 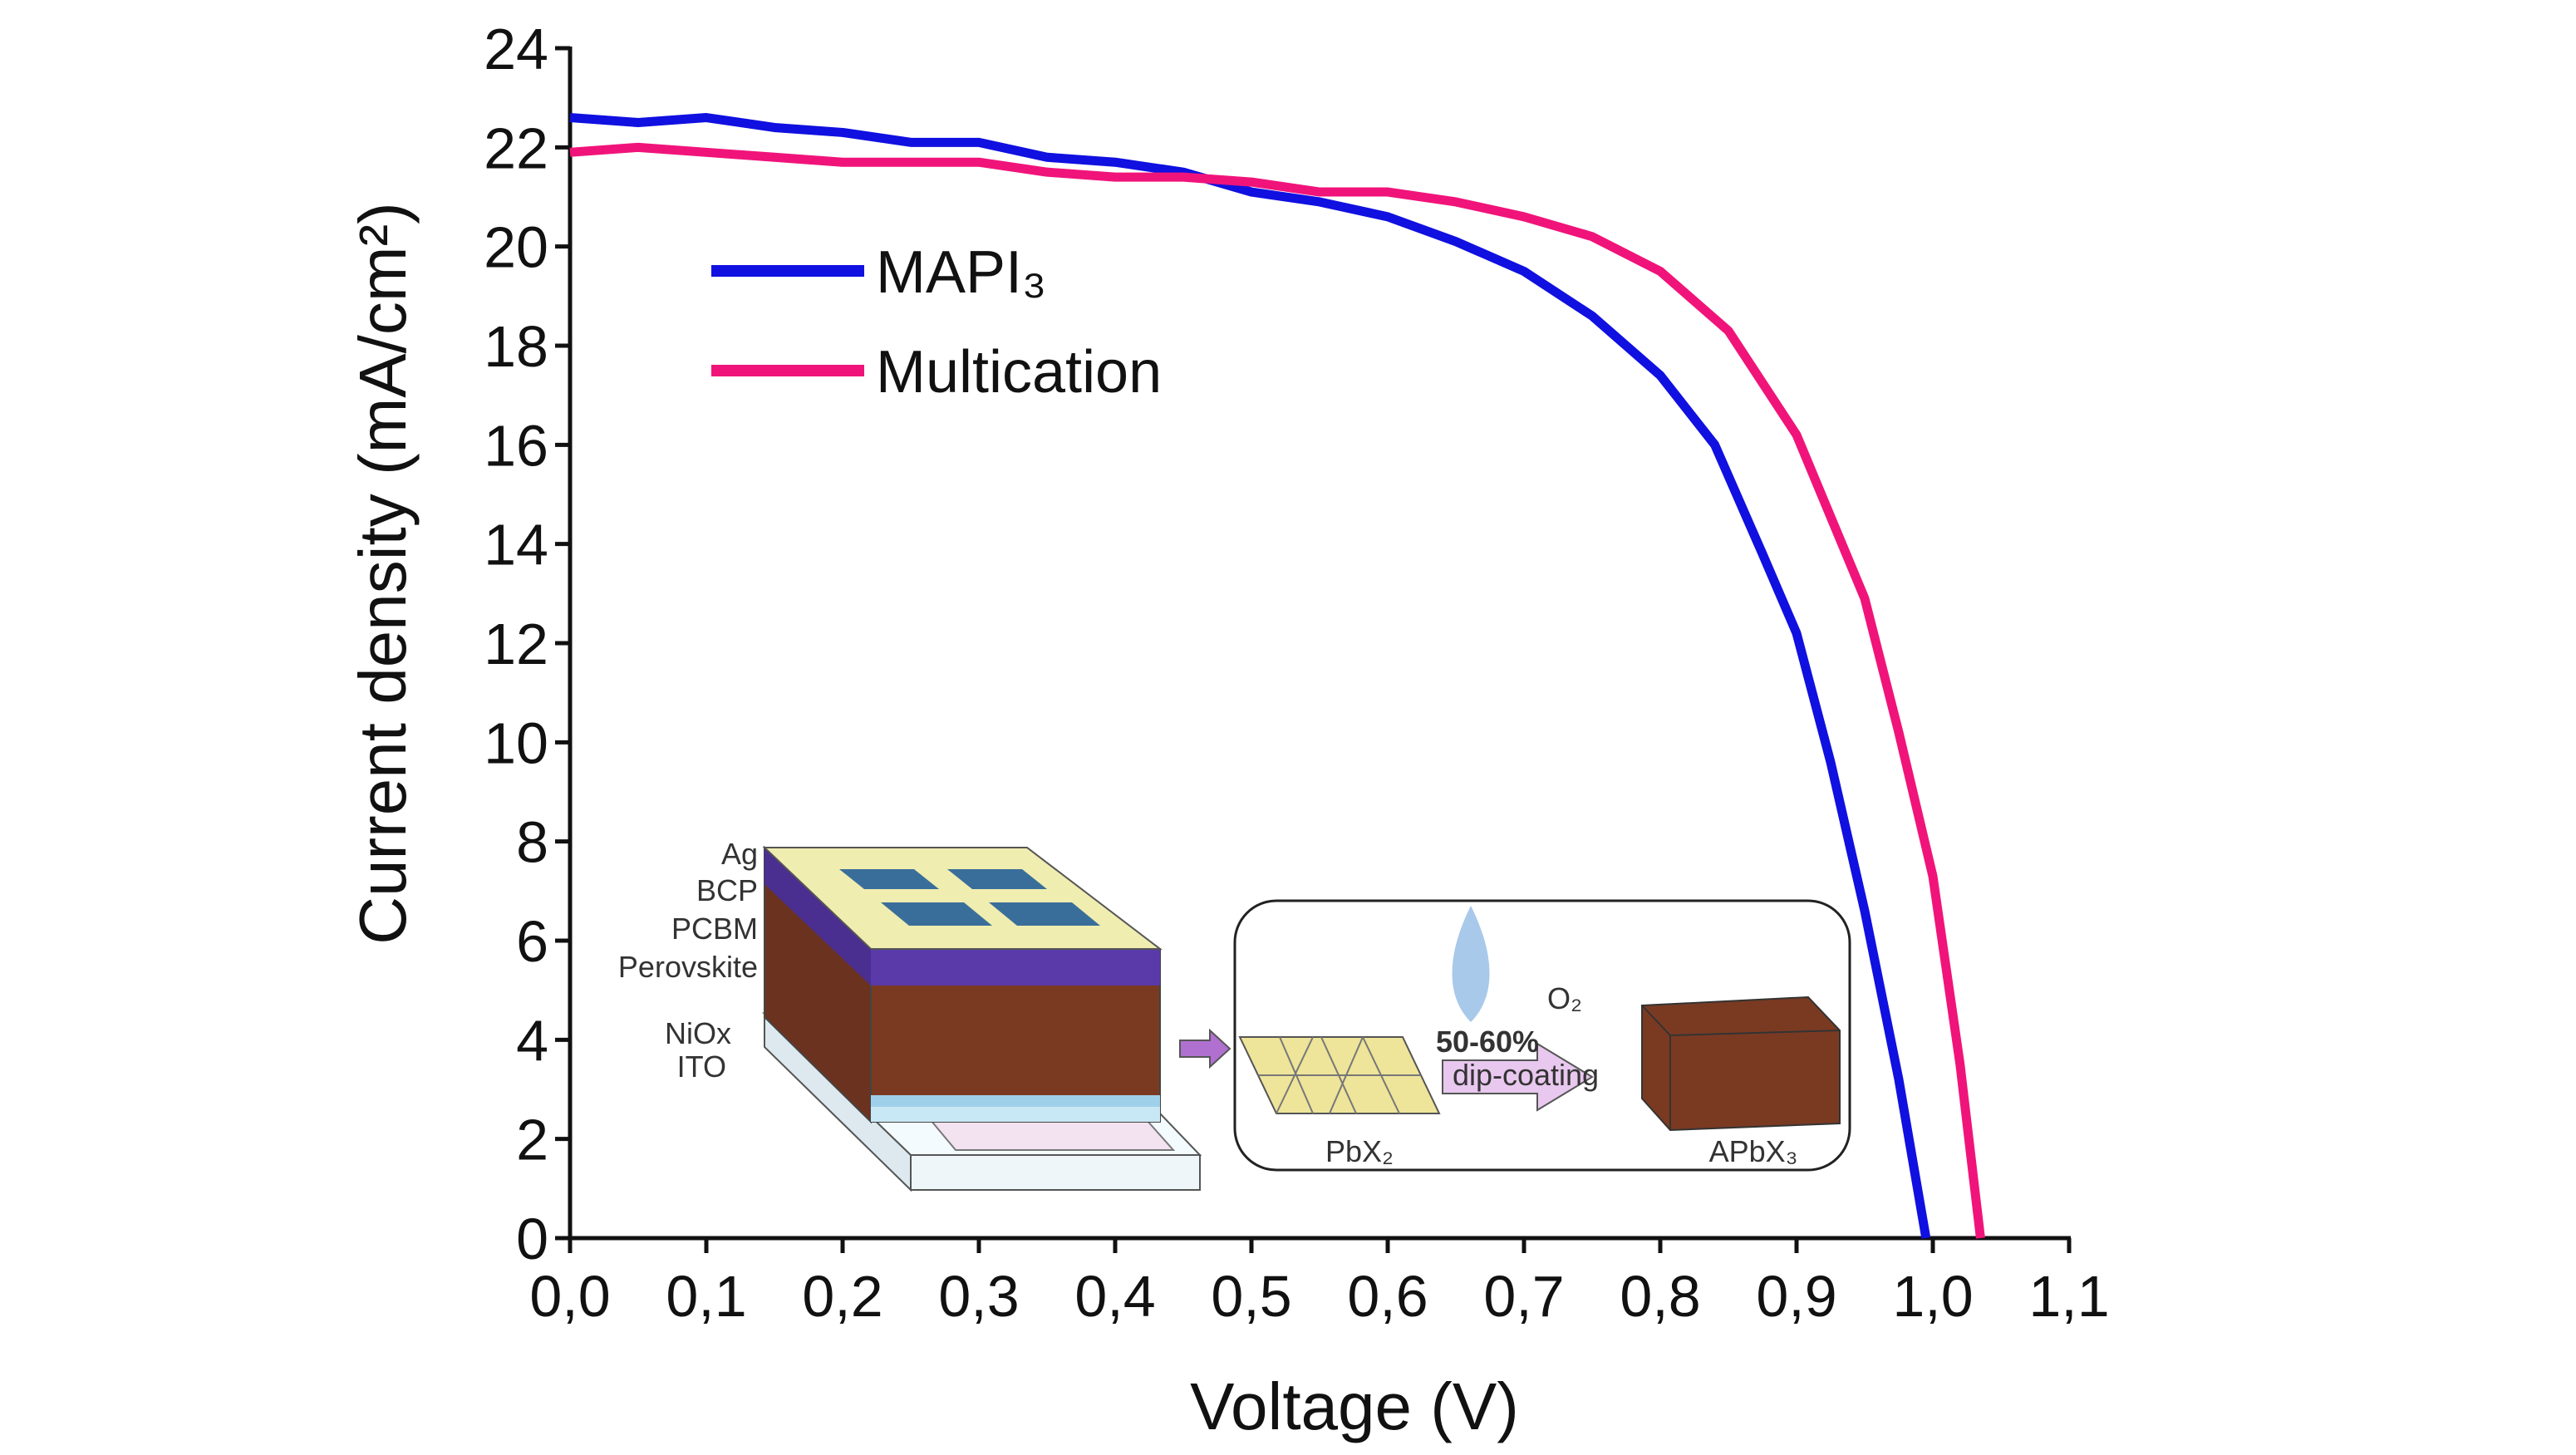 What do you see at coordinates (383, 573) in the screenshot?
I see `y-axis-title: Current density (mA/cm²)` at bounding box center [383, 573].